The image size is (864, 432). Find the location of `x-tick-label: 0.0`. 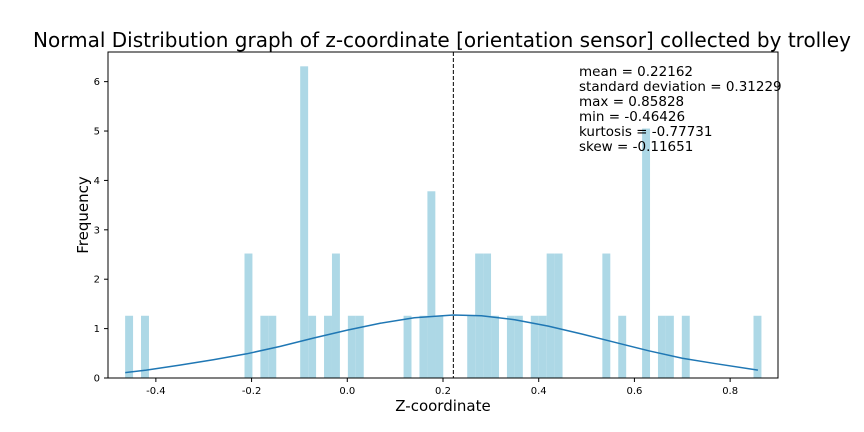

x-tick-label: 0.0 is located at coordinates (347, 391).